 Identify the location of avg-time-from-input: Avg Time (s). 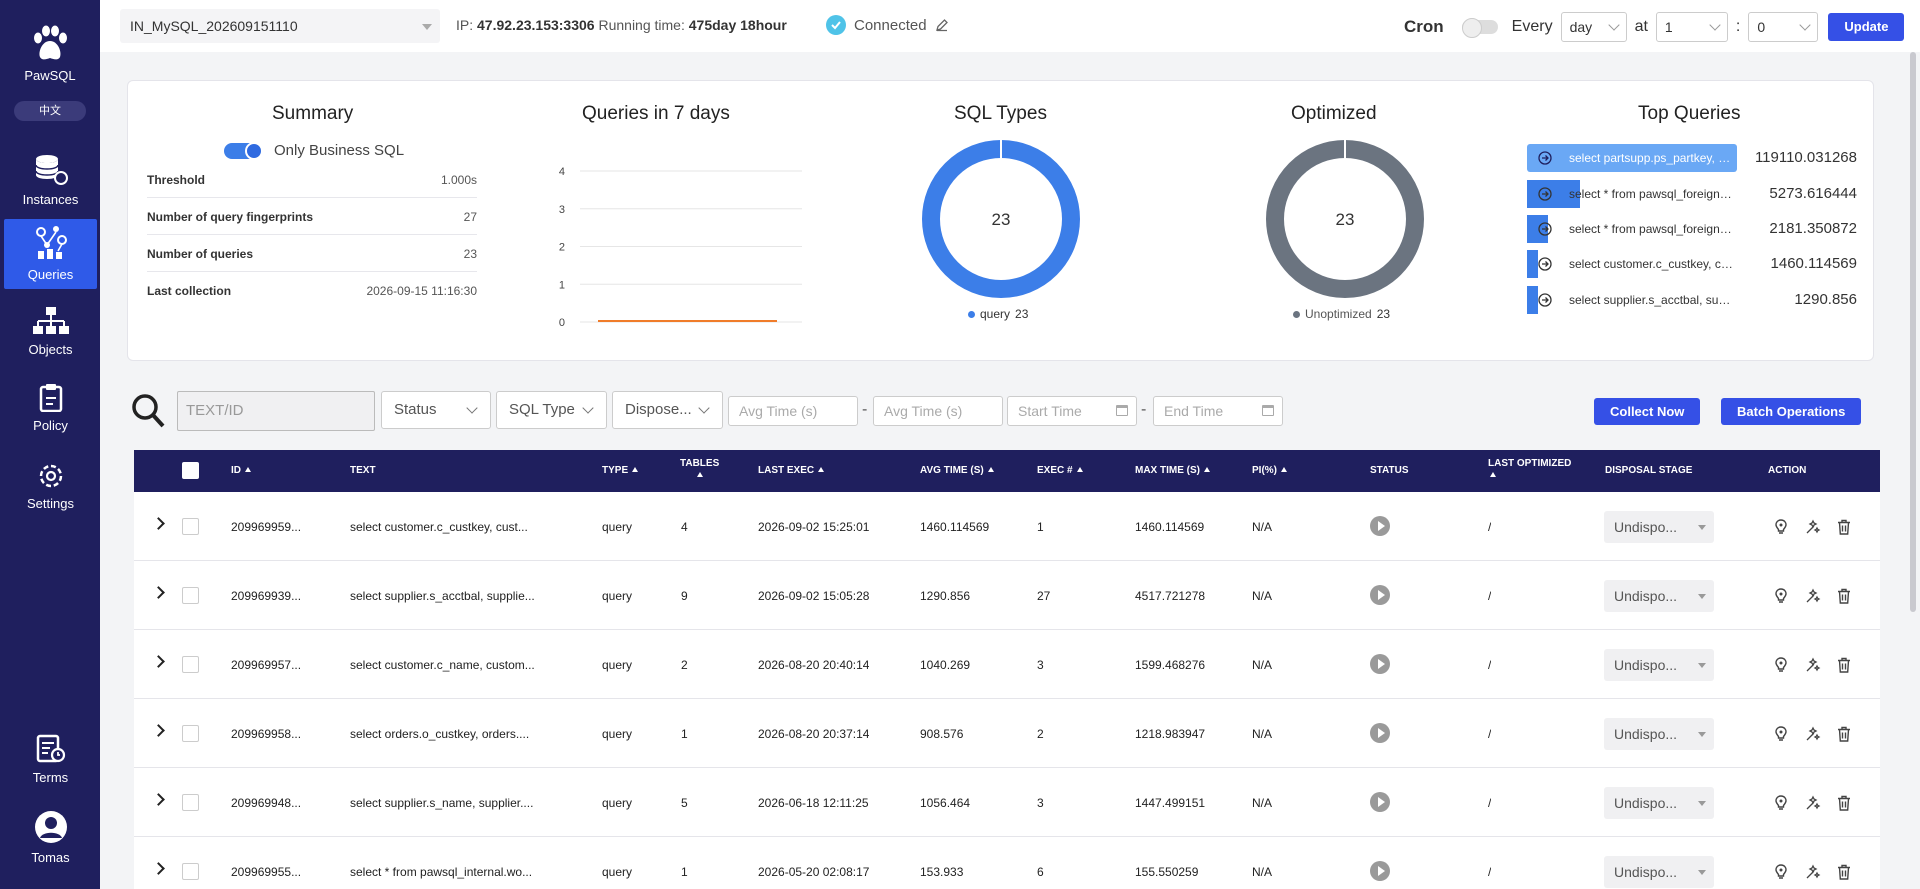
(793, 411).